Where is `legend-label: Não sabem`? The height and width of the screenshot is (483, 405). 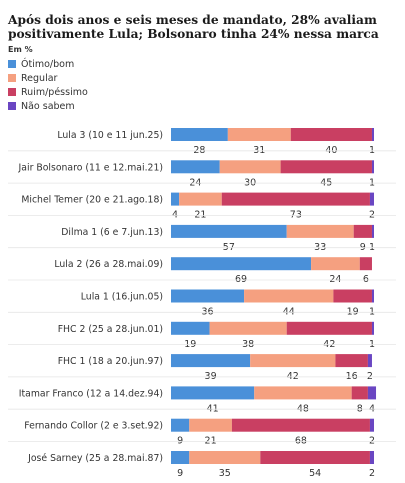 legend-label: Não sabem is located at coordinates (48, 106).